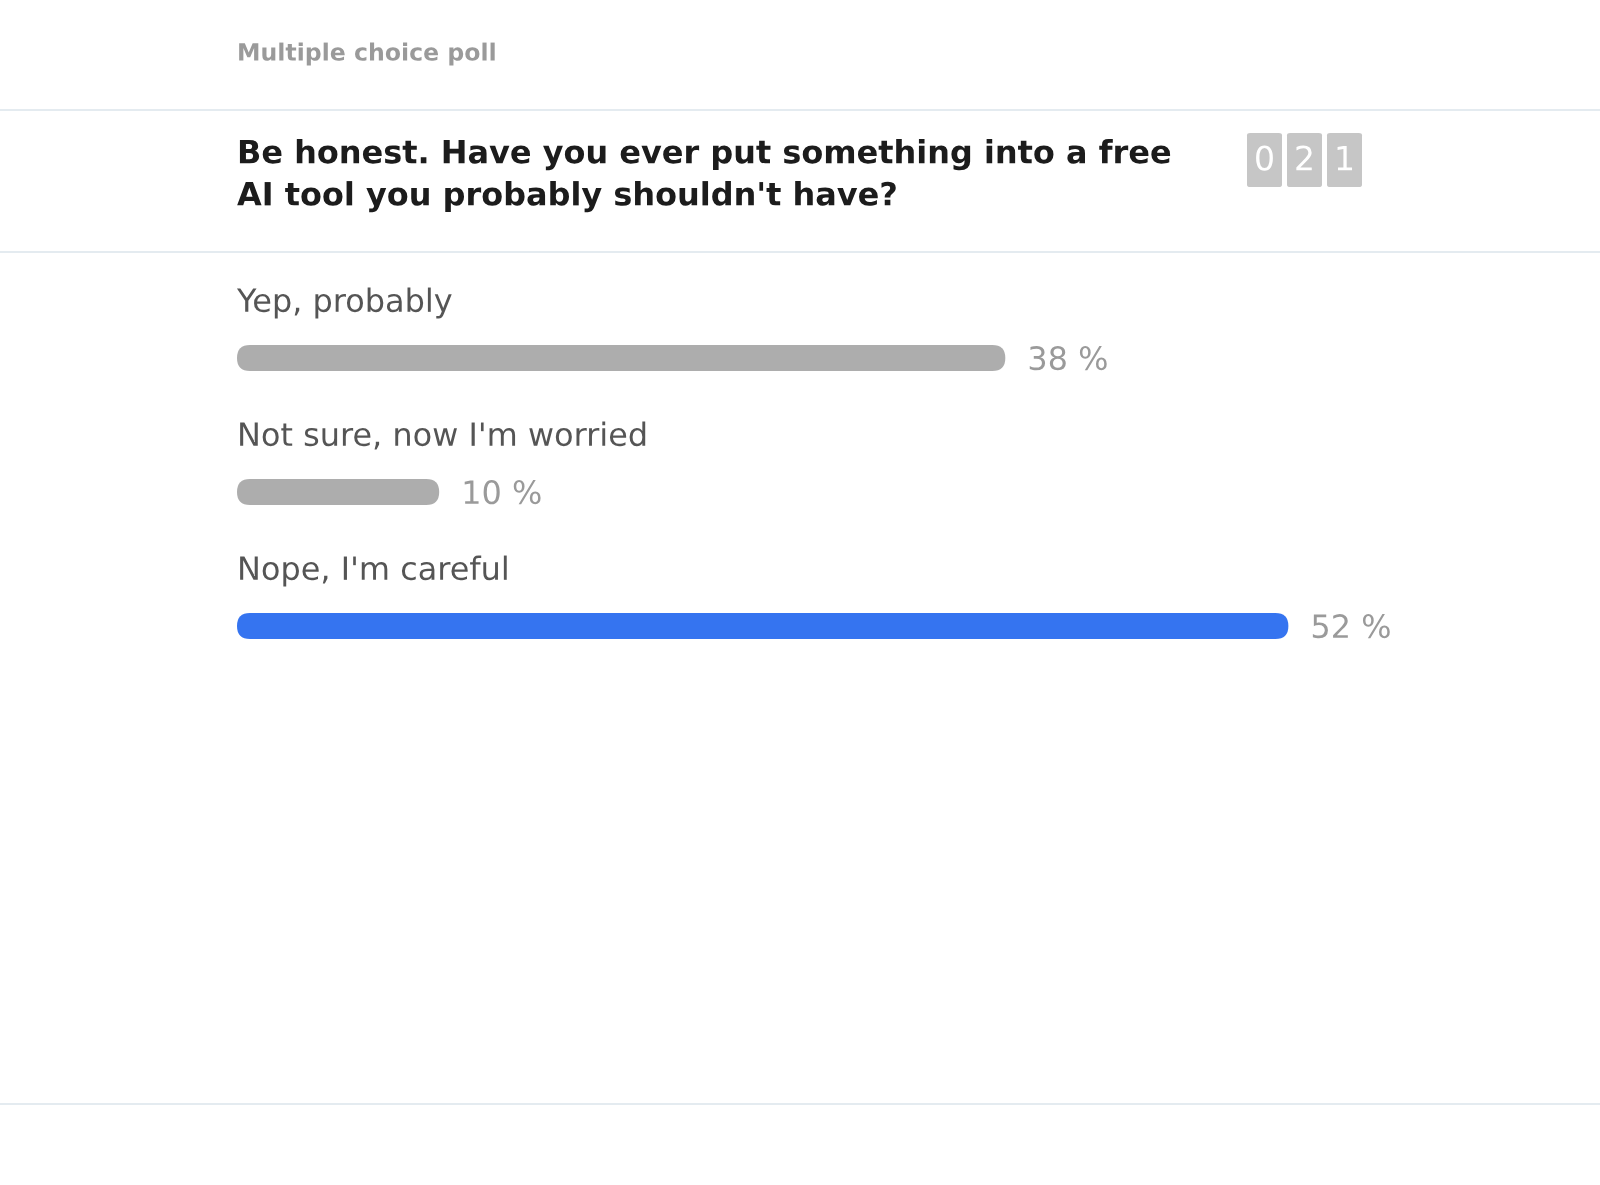  What do you see at coordinates (344, 303) in the screenshot?
I see `y-tick-label: Yep, probably` at bounding box center [344, 303].